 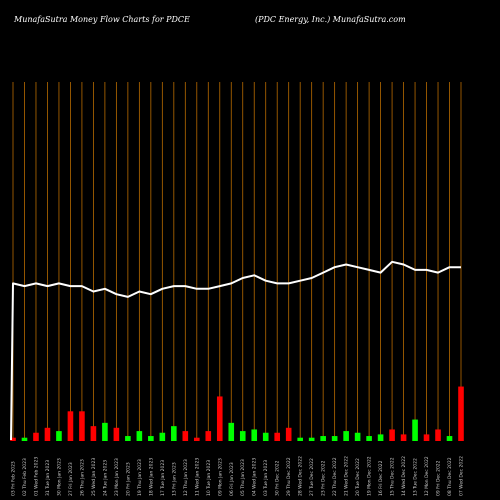 I want to click on x-tick-label: 07 Wed Dec 2022, so click(x=462, y=476).